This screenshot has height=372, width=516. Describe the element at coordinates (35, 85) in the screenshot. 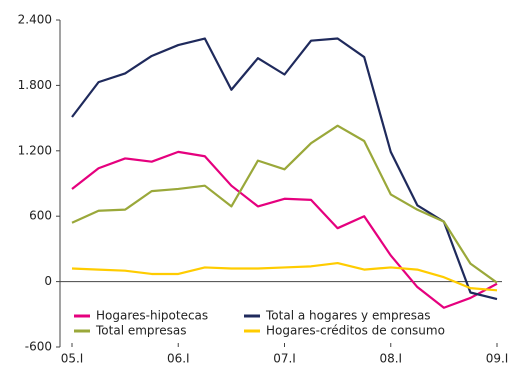

I see `y-tick-label: 1.800` at that location.